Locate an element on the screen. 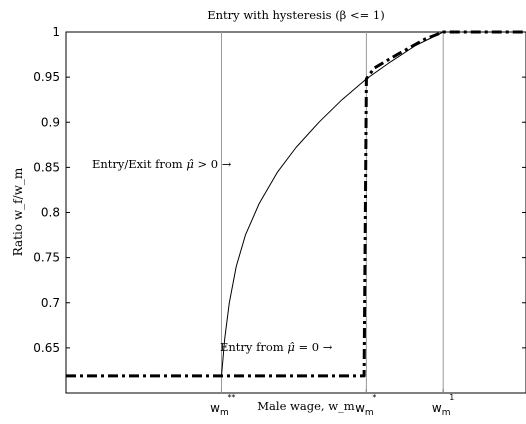  x-tick-superscript: 1 is located at coordinates (451, 397).